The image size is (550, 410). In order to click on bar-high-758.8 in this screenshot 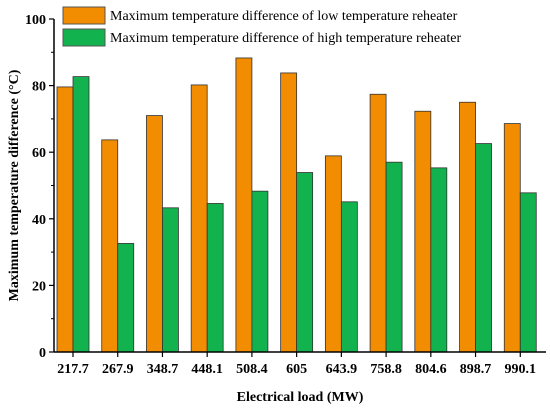, I will do `click(394, 257)`.